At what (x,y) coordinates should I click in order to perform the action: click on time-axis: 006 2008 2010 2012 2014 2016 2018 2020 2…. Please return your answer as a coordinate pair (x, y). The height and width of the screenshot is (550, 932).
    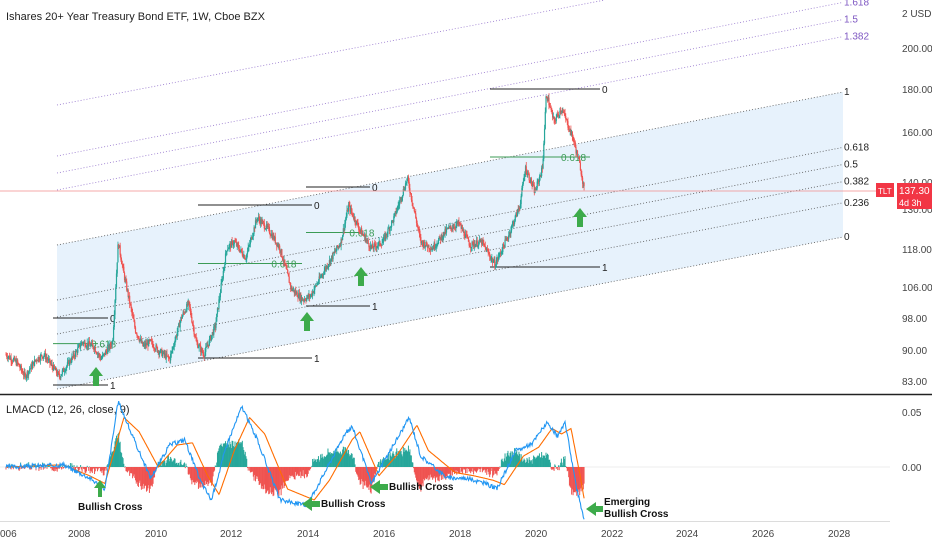
    Looking at the image, I should click on (425, 534).